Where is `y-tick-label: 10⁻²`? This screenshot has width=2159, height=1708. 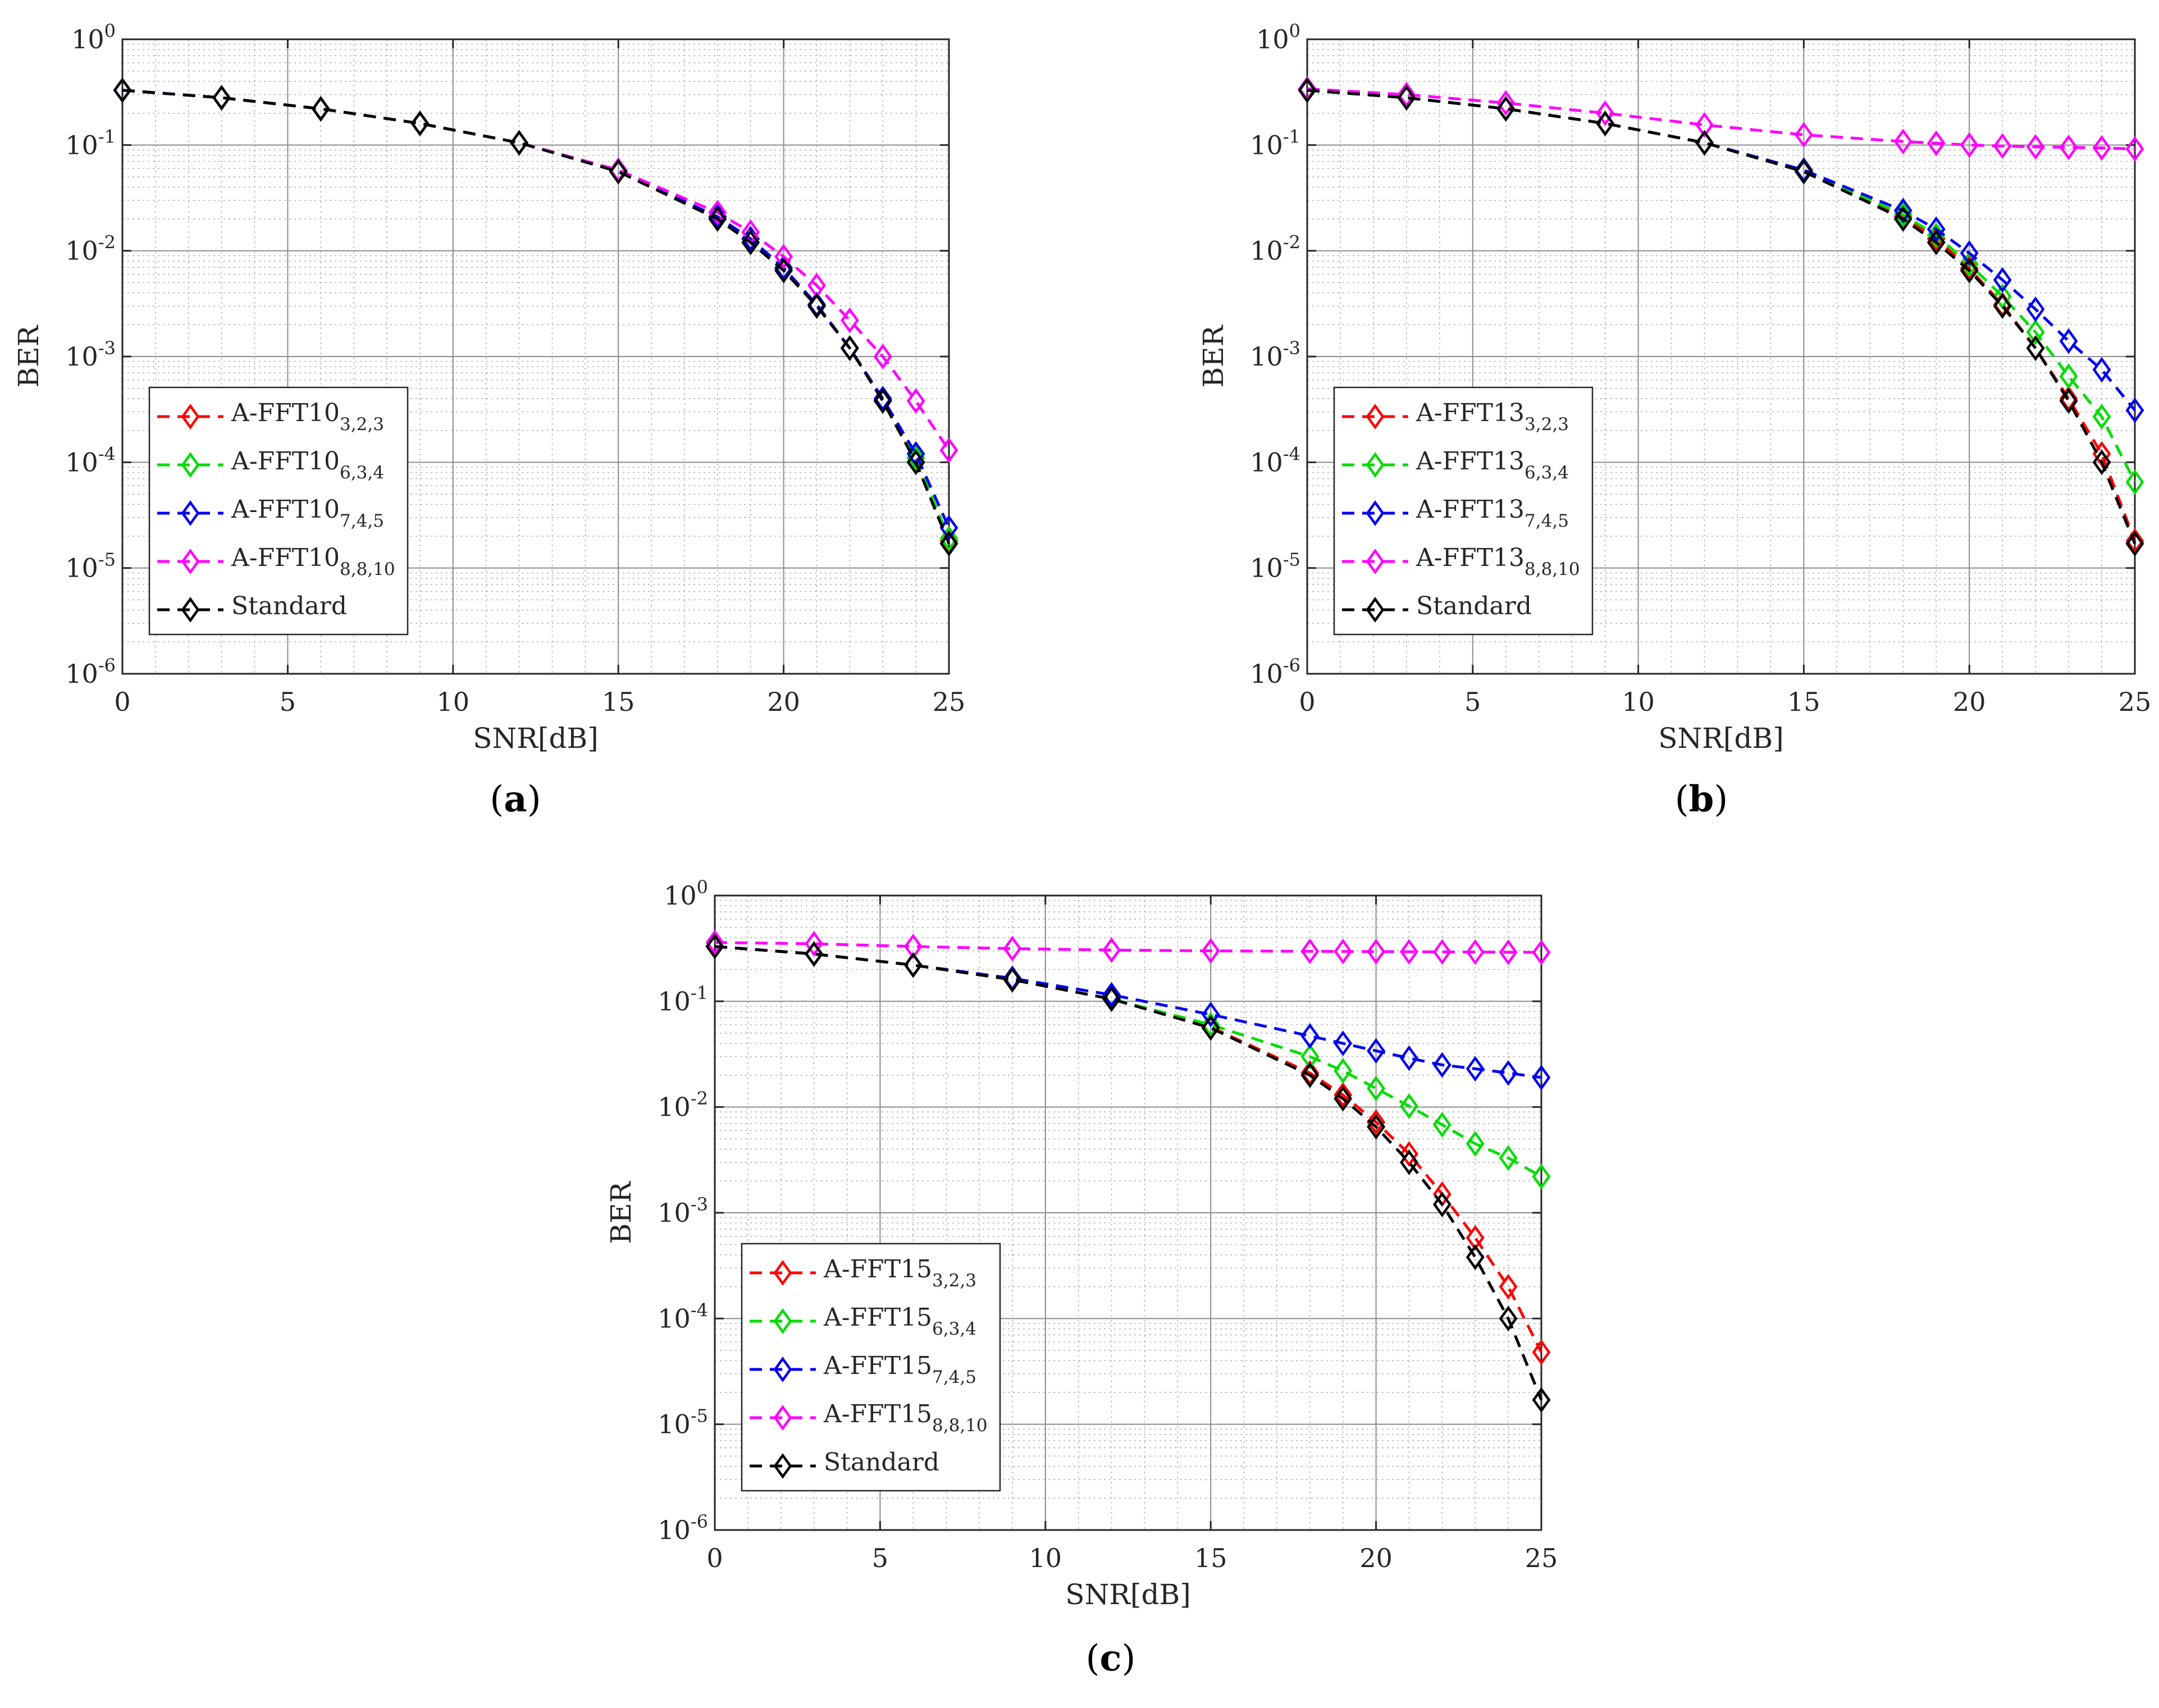
y-tick-label: 10⁻² is located at coordinates (1275, 249).